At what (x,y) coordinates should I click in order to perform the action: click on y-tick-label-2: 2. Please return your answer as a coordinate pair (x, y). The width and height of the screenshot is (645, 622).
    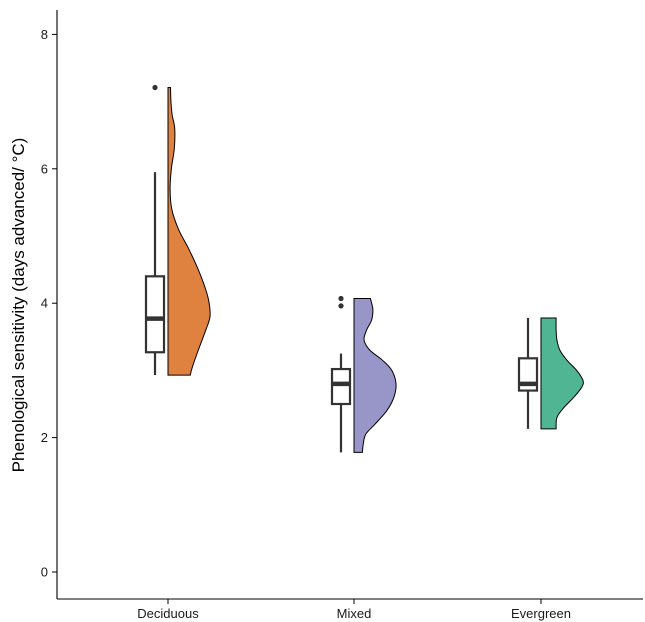
    Looking at the image, I should click on (44, 437).